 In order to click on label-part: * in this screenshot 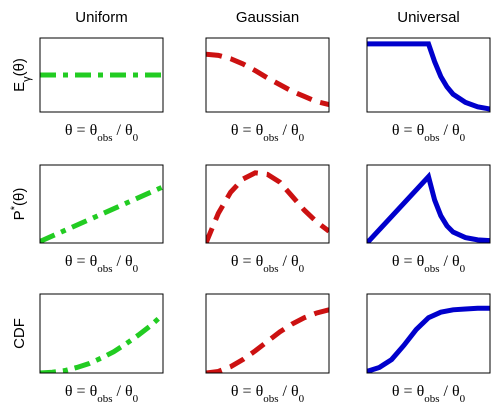, I will do `click(15, 207)`.